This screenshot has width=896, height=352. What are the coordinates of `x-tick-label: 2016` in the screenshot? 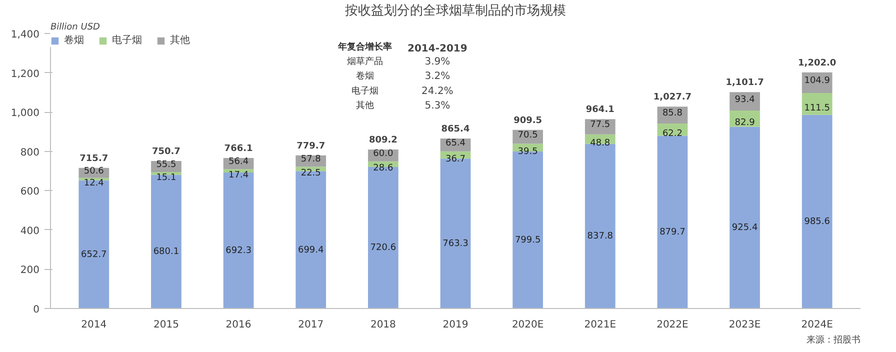 It's located at (239, 325).